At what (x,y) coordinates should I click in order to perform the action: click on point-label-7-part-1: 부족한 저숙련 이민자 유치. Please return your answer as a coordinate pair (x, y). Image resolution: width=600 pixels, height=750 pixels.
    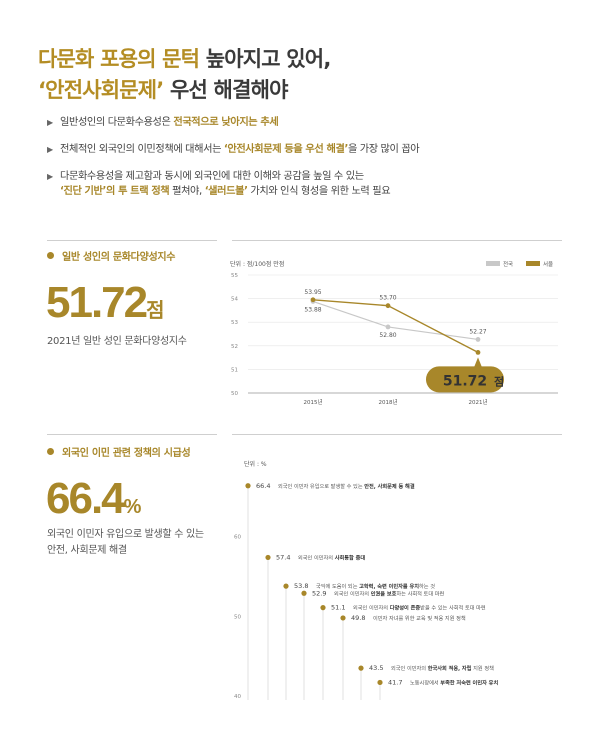
    Looking at the image, I should click on (469, 682).